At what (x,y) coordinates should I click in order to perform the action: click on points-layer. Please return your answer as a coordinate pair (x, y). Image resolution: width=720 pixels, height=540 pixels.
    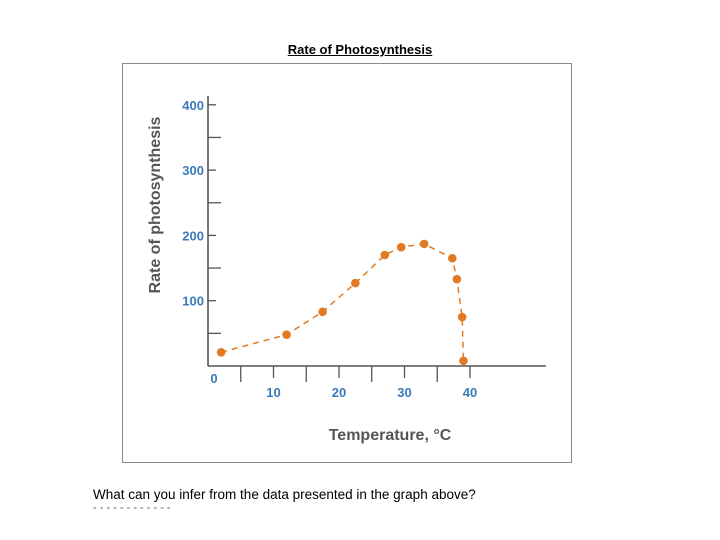
    Looking at the image, I should click on (342, 302).